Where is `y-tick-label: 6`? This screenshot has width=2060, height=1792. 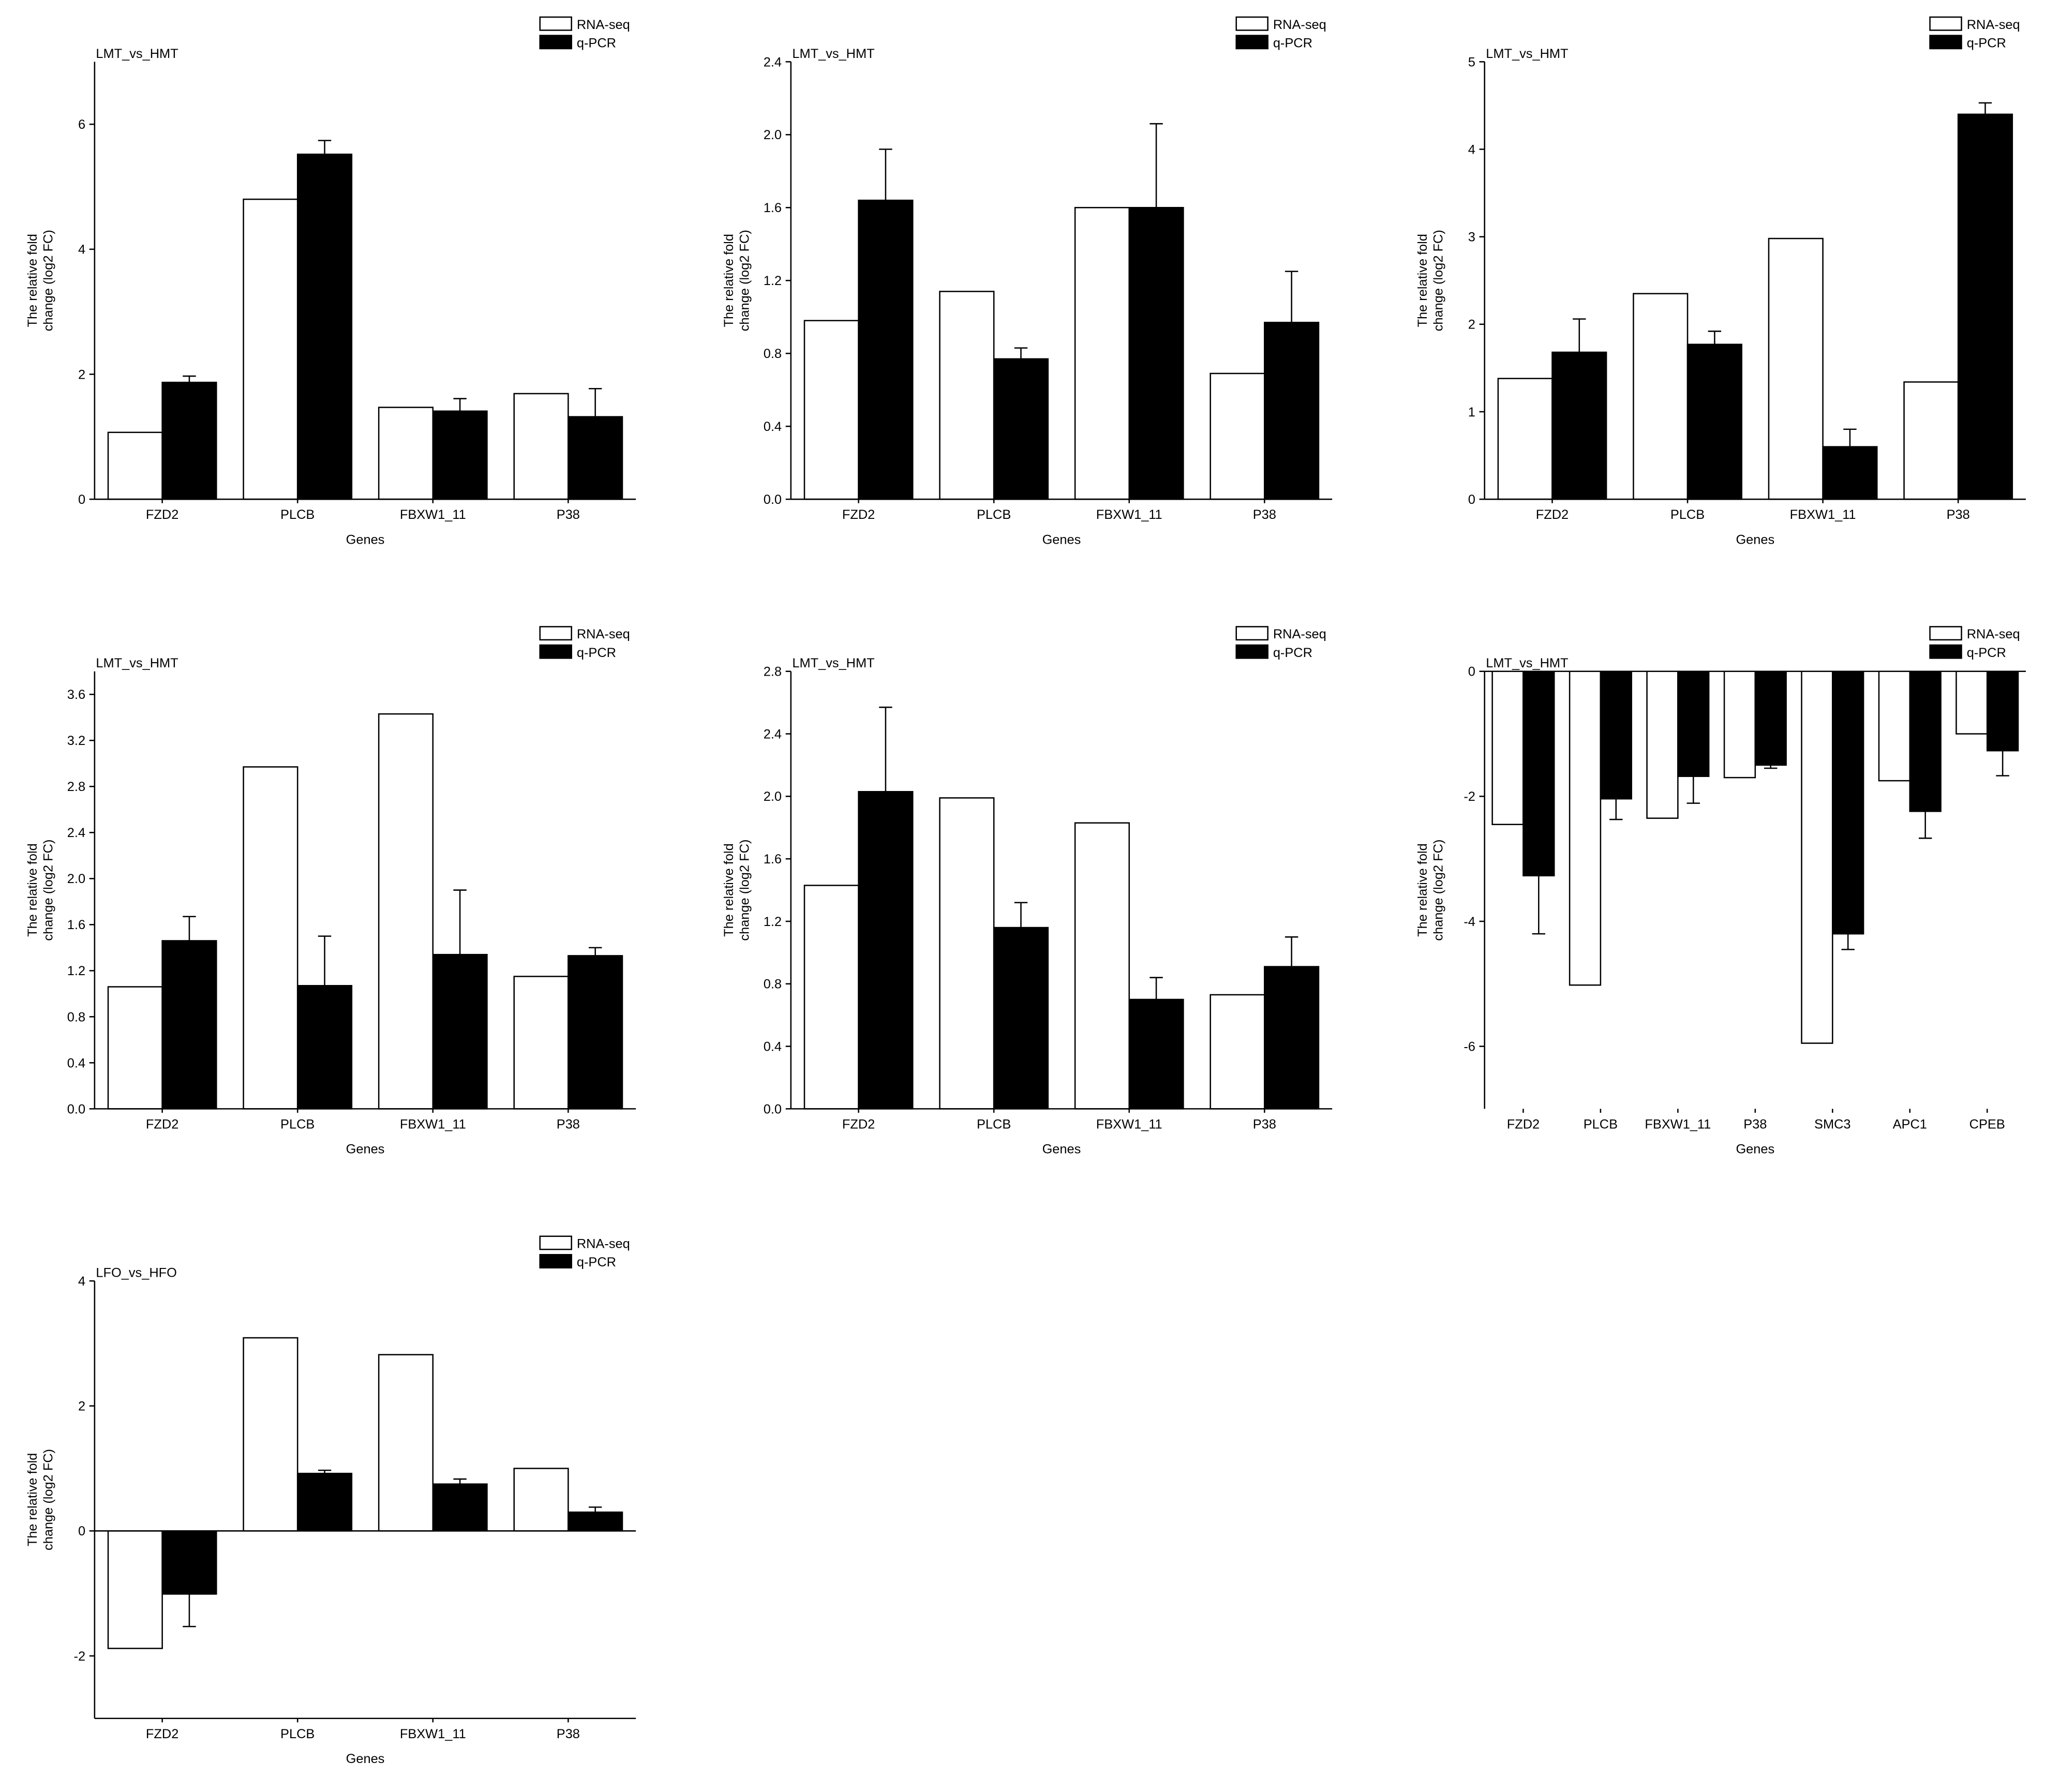
y-tick-label: 6 is located at coordinates (81, 124).